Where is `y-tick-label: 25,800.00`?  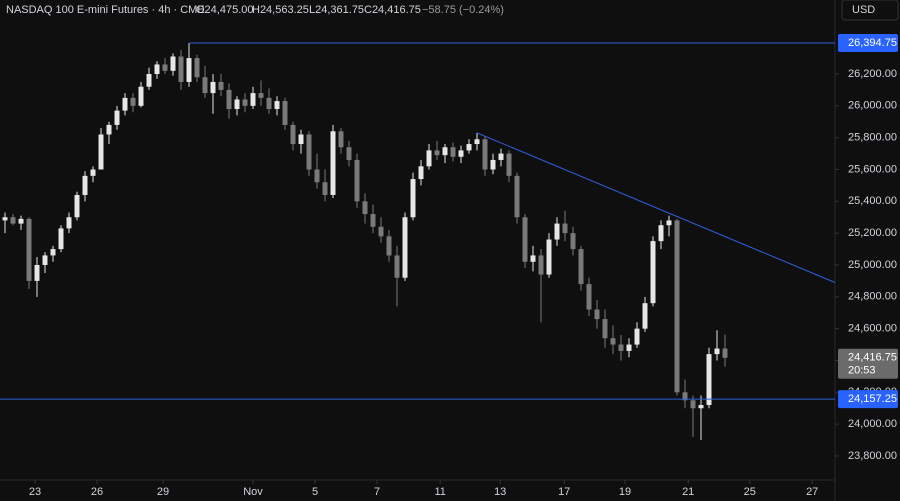
y-tick-label: 25,800.00 is located at coordinates (872, 138).